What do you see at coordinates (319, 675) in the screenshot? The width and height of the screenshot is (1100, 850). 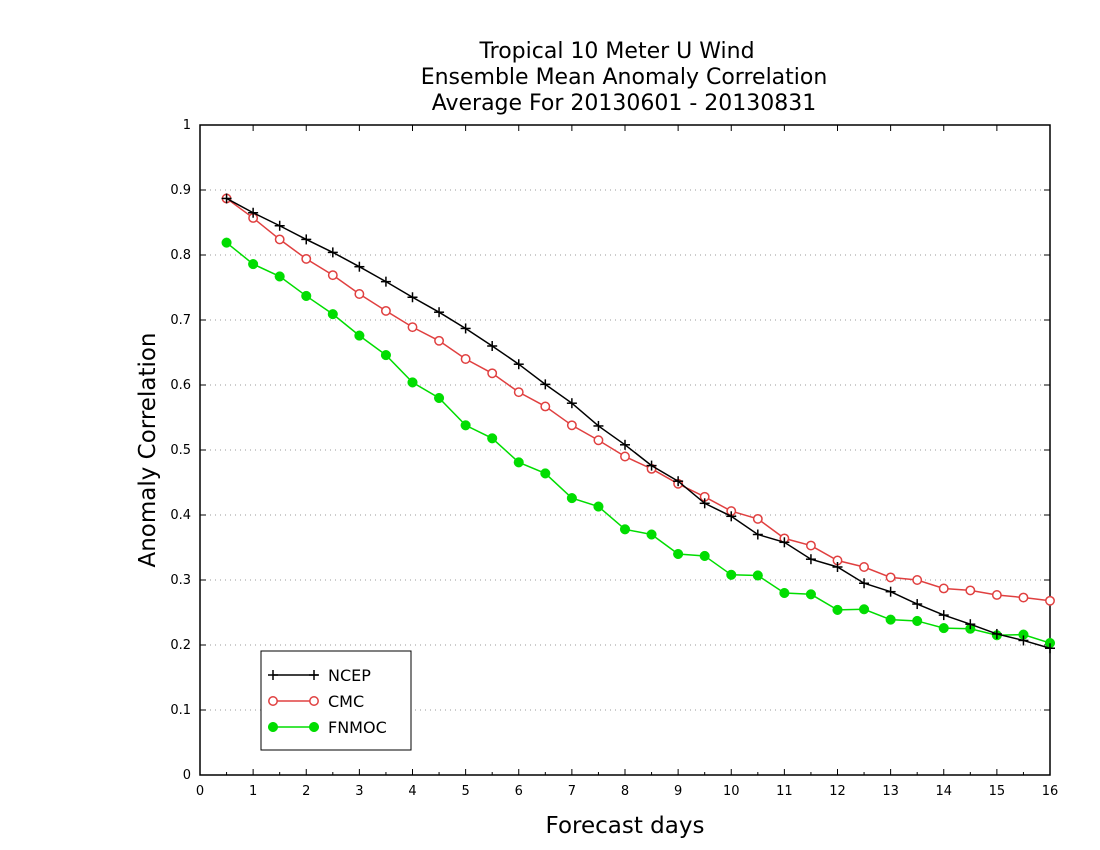 I see `legend-item-ncep: NCEP` at bounding box center [319, 675].